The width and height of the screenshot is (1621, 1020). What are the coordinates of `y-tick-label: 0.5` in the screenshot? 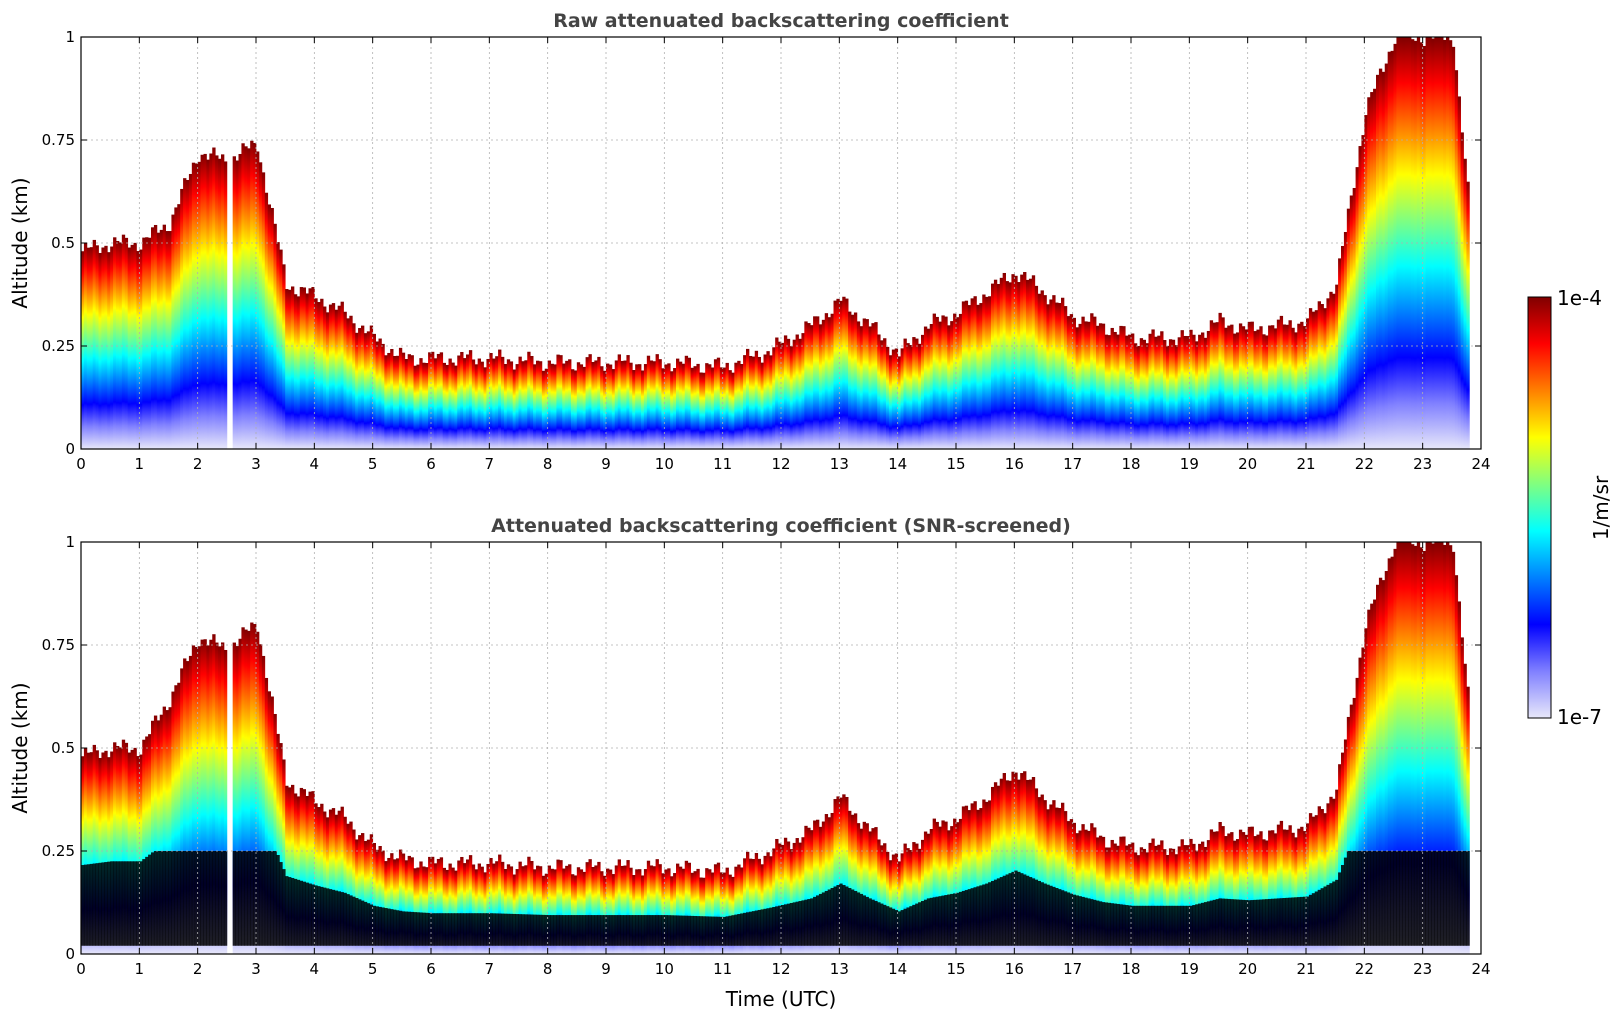 It's located at (63, 243).